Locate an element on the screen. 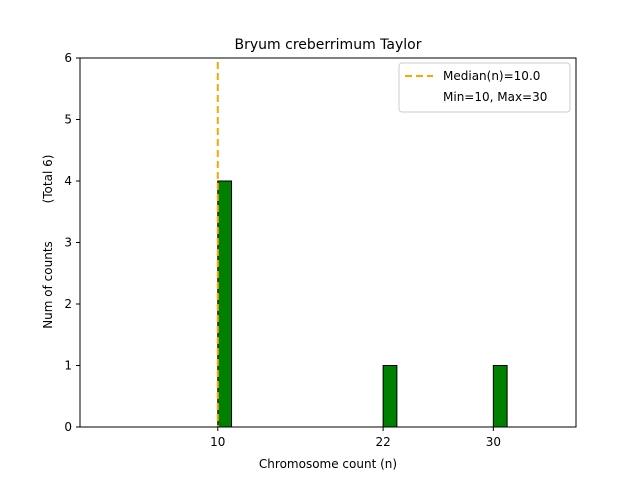 Image resolution: width=640 pixels, height=480 pixels. x-ticks: 10 22 30 is located at coordinates (355, 438).